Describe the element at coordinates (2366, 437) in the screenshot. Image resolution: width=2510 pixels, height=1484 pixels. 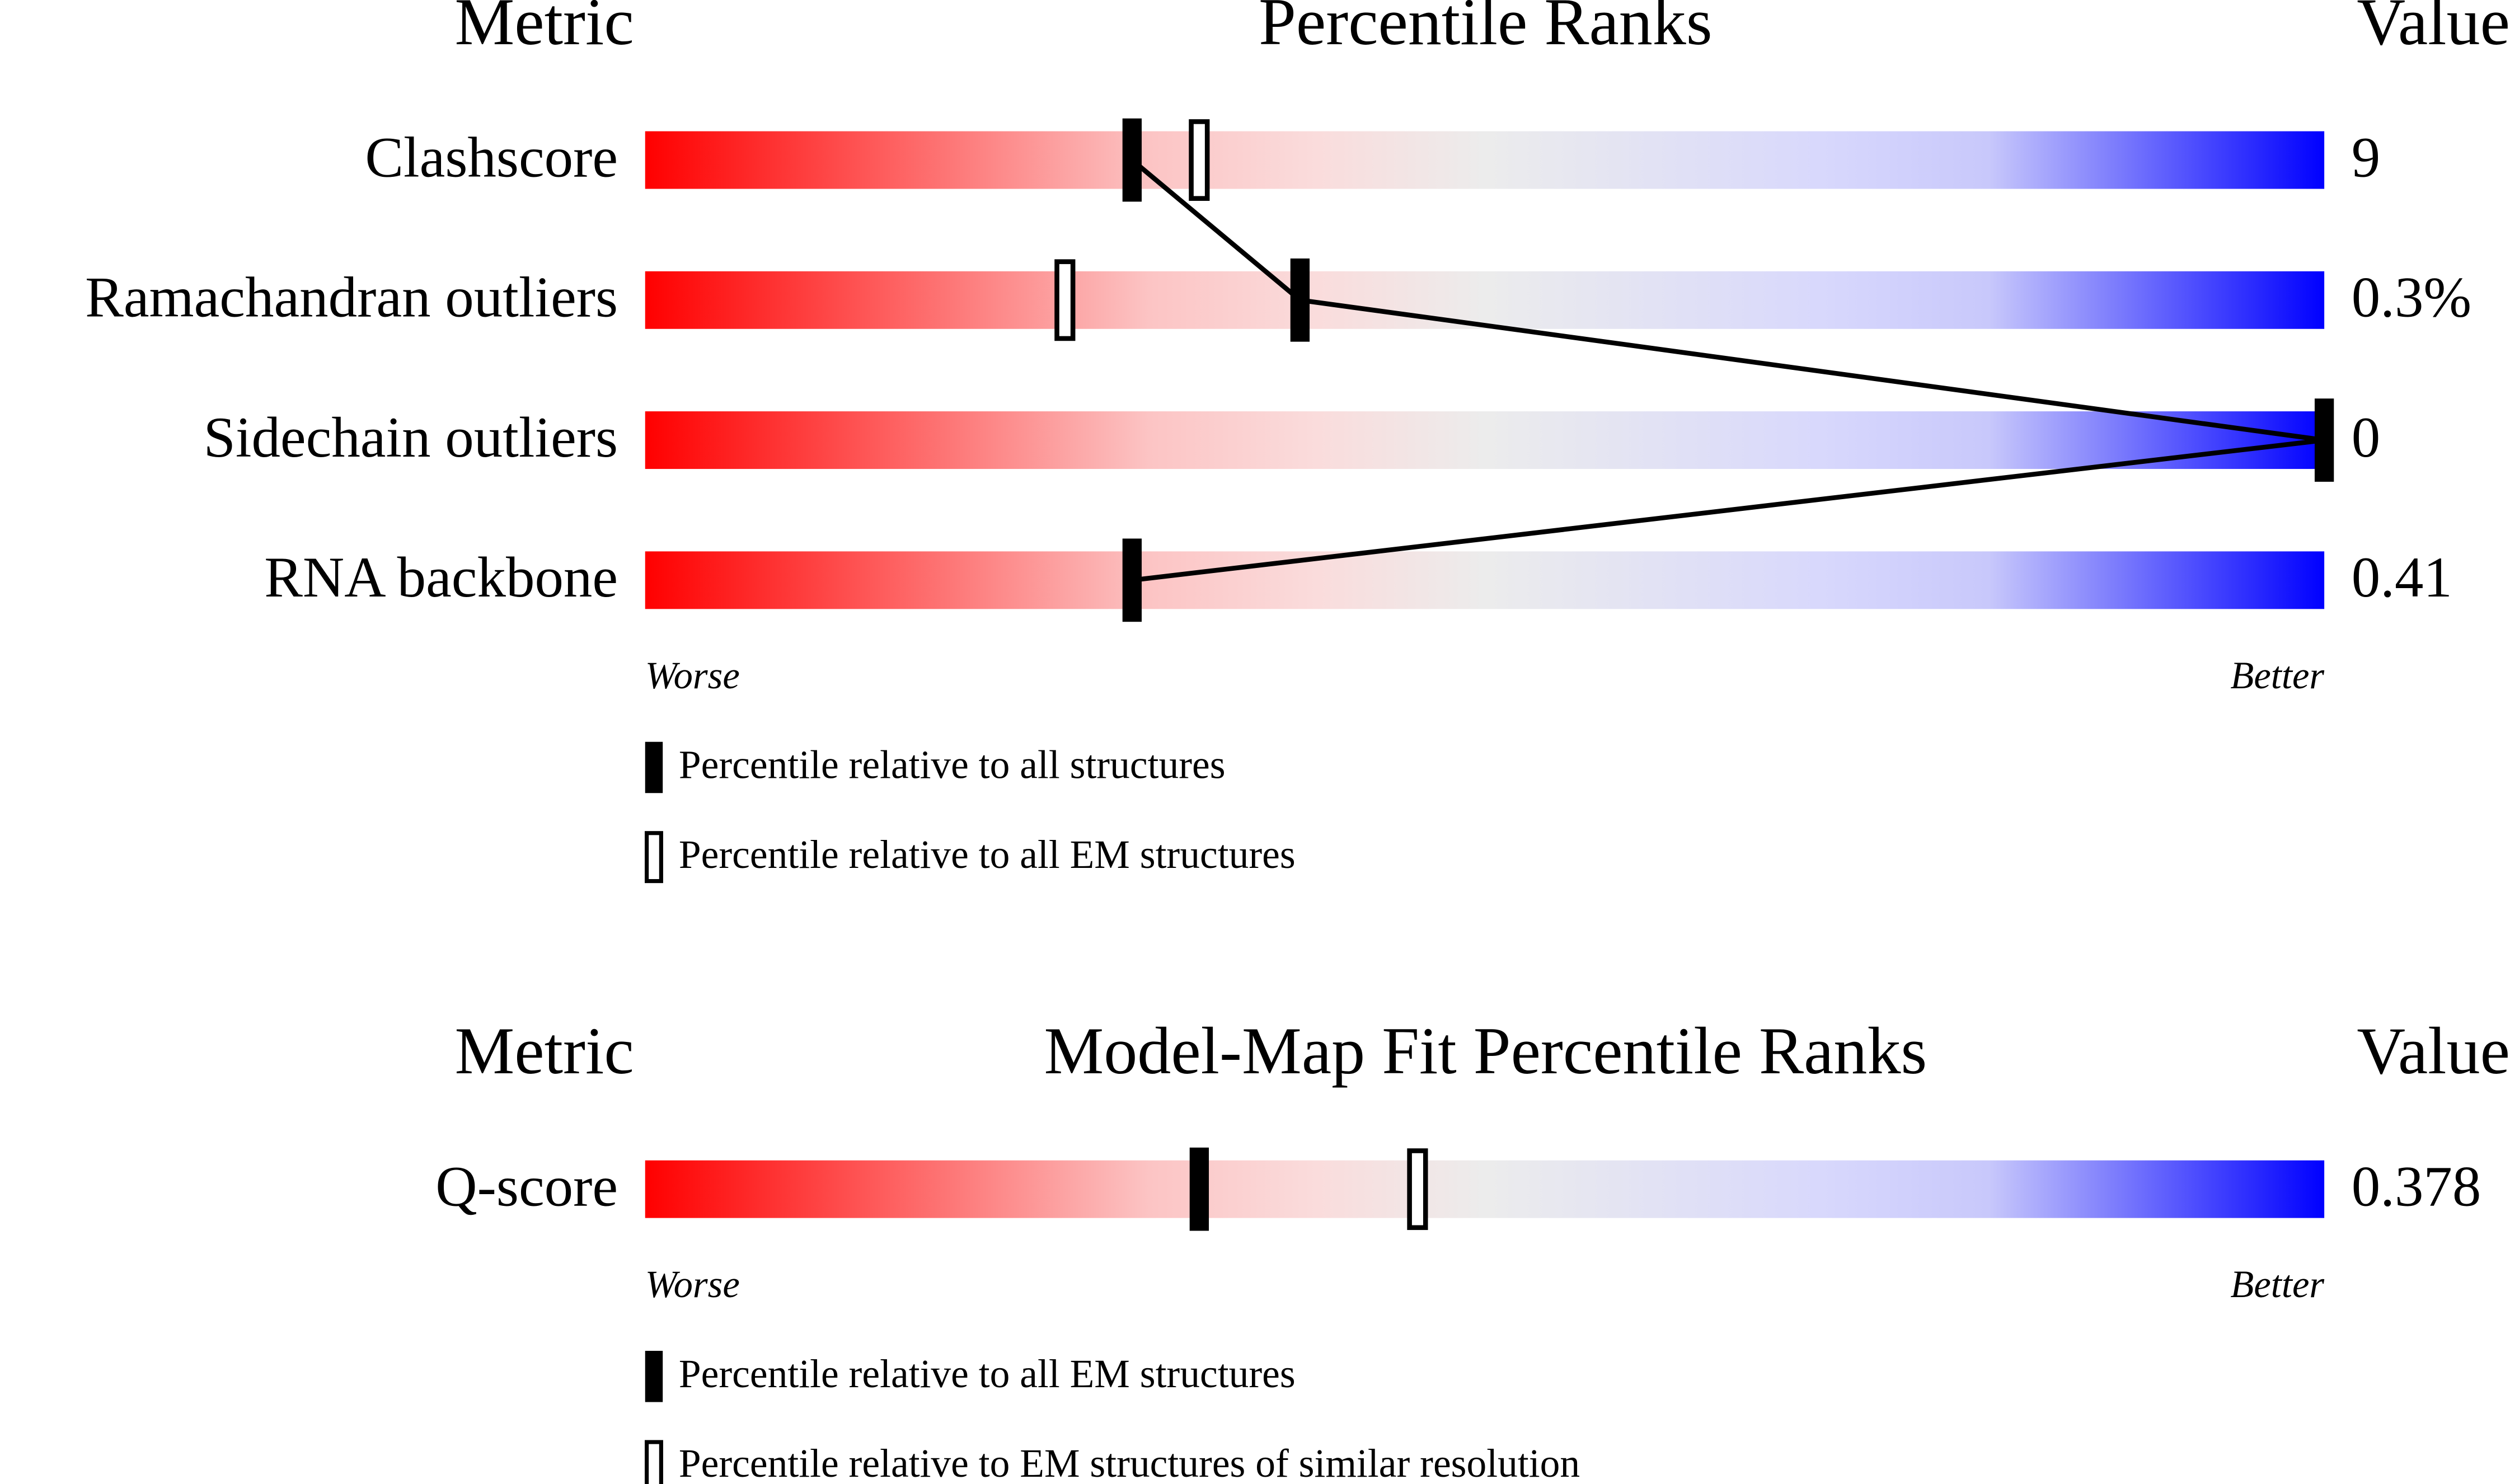
I see `metric-value: 0` at that location.